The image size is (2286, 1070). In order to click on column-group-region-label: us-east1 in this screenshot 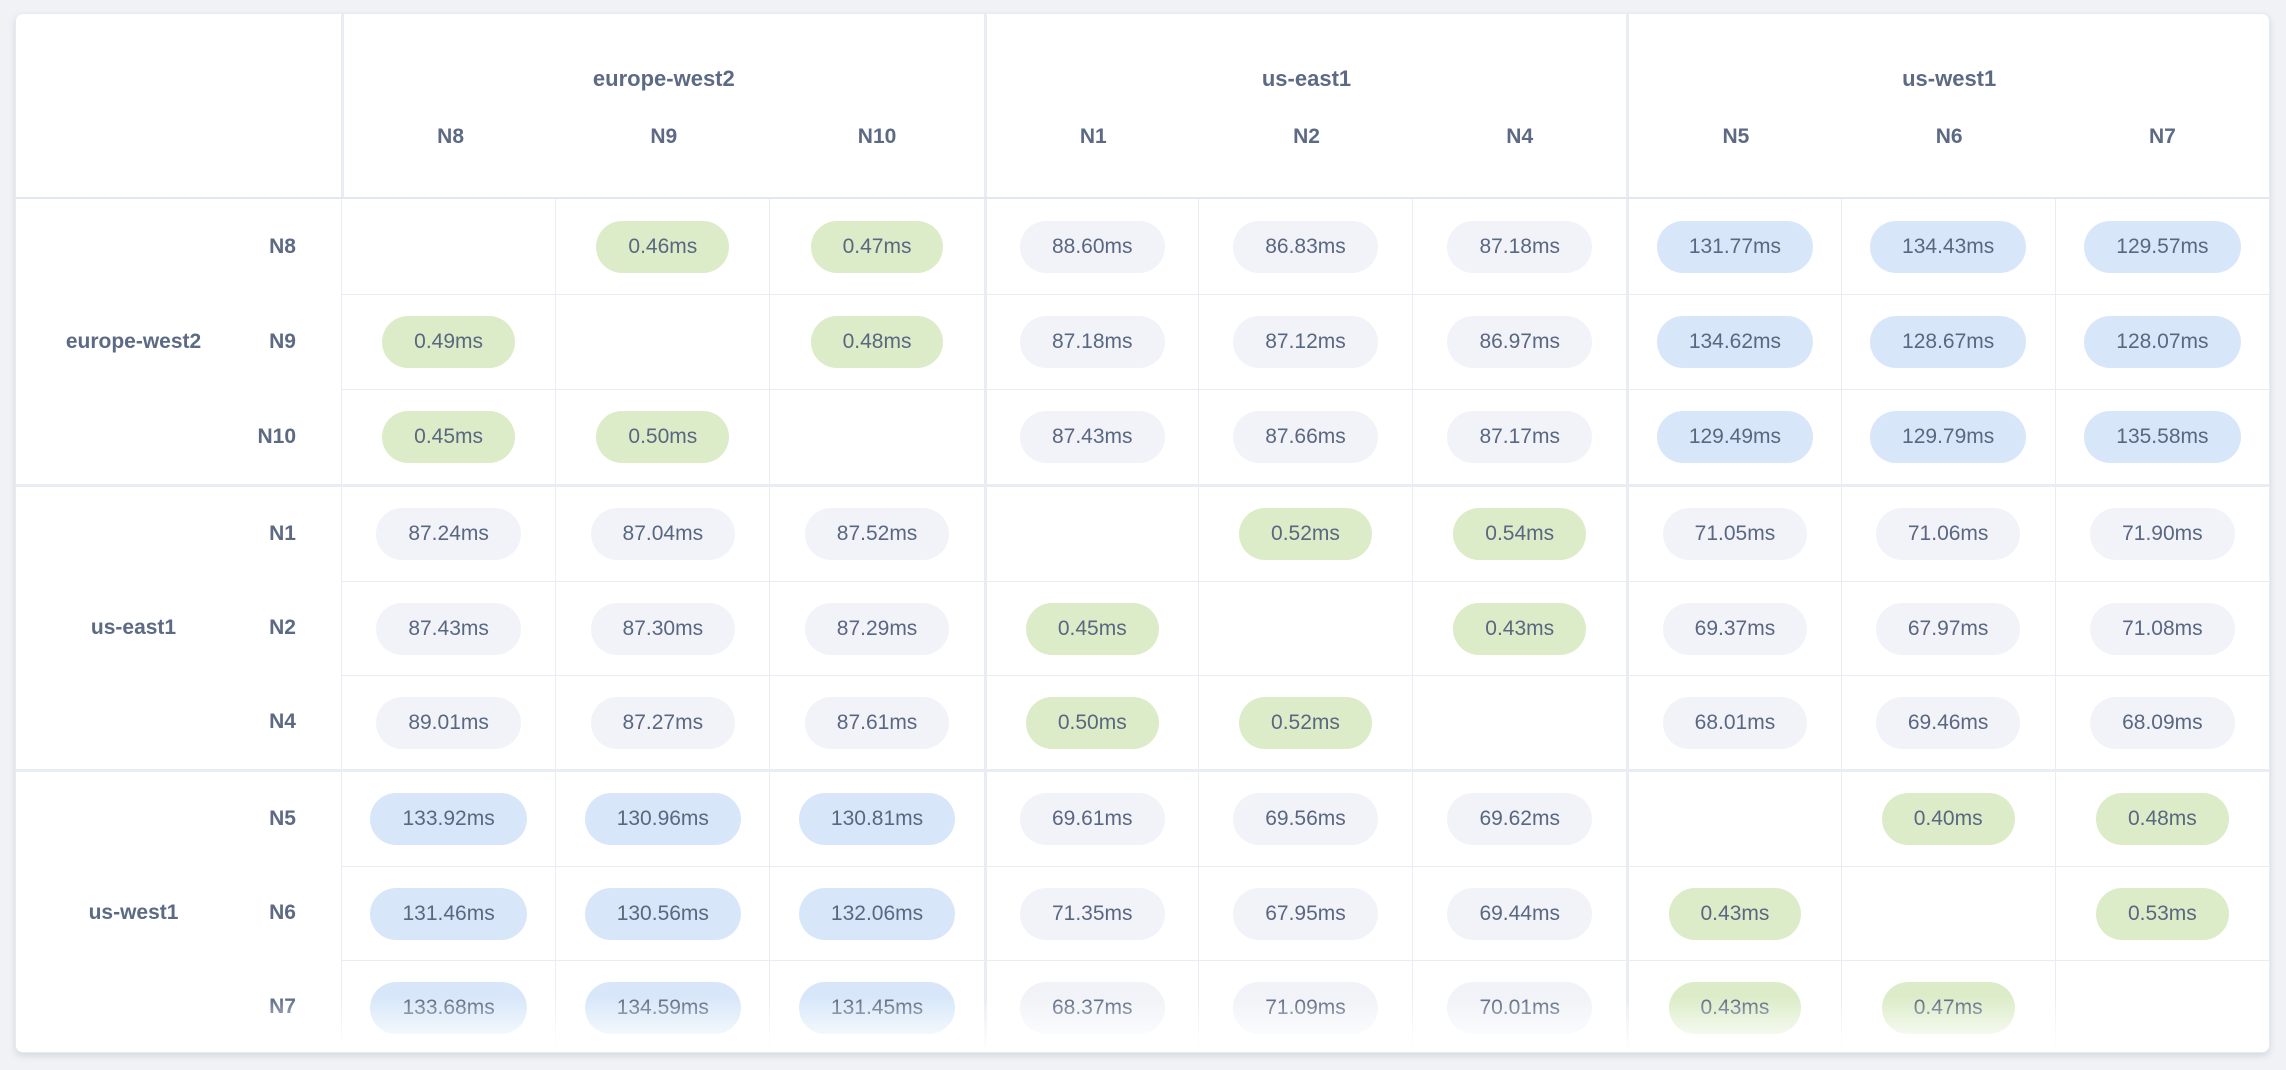, I will do `click(1306, 78)`.